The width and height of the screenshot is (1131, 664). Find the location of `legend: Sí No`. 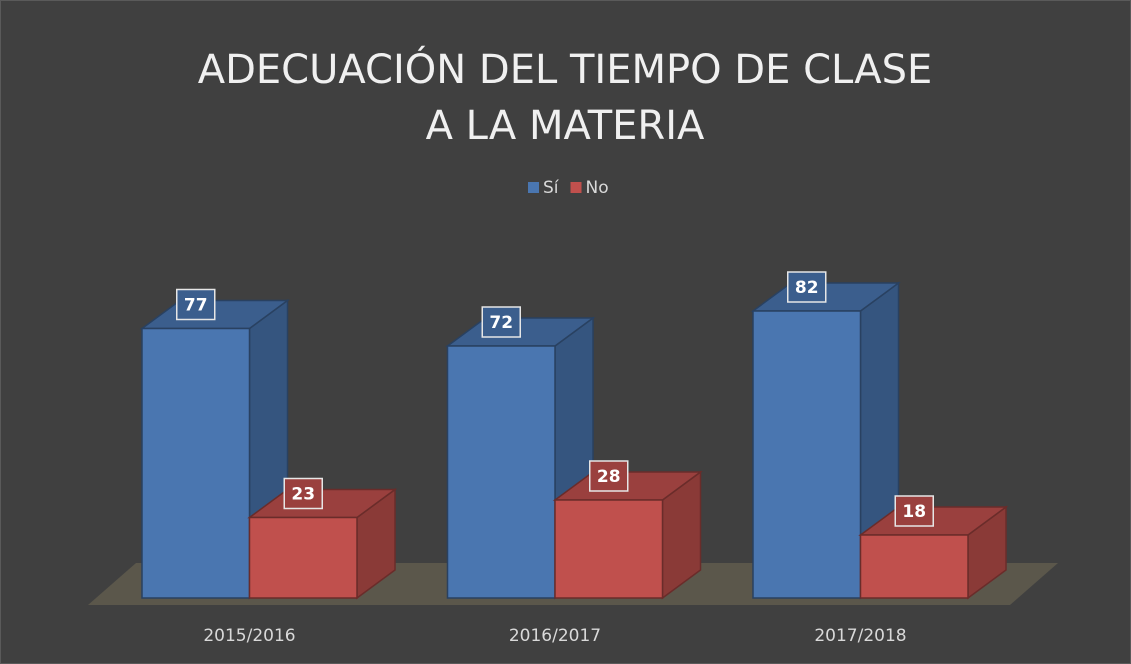

legend: Sí No is located at coordinates (568, 188).